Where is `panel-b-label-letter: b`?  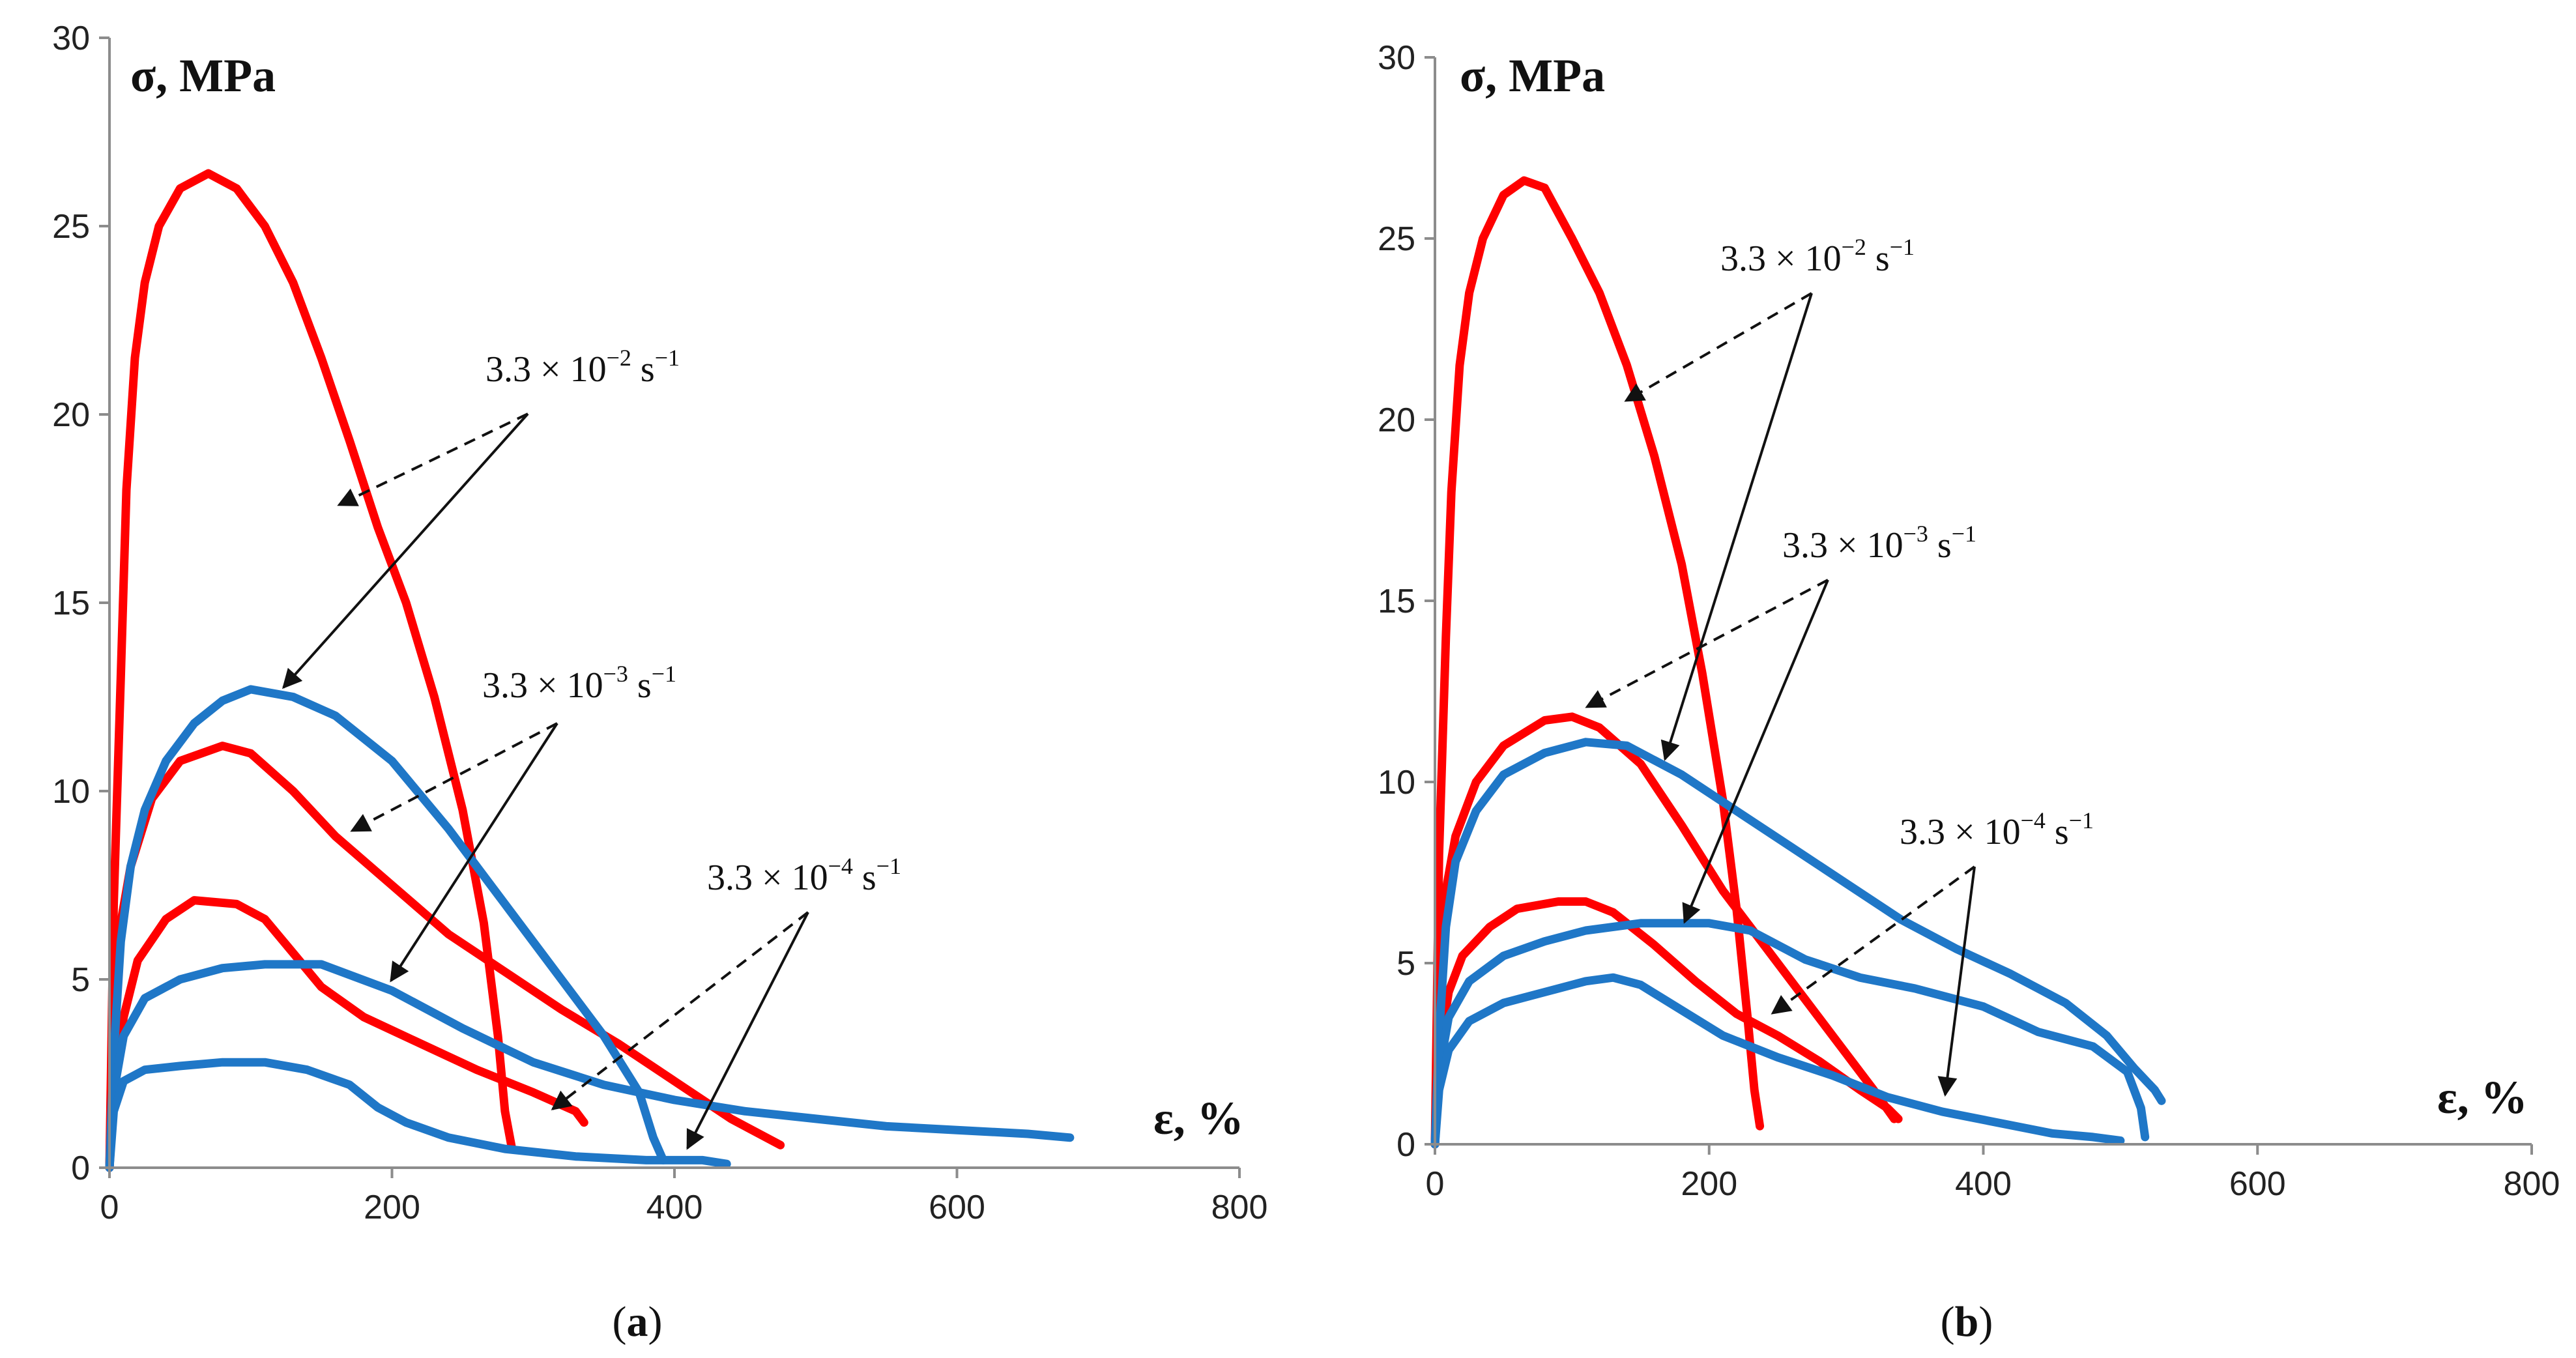 panel-b-label-letter: b is located at coordinates (1967, 1322).